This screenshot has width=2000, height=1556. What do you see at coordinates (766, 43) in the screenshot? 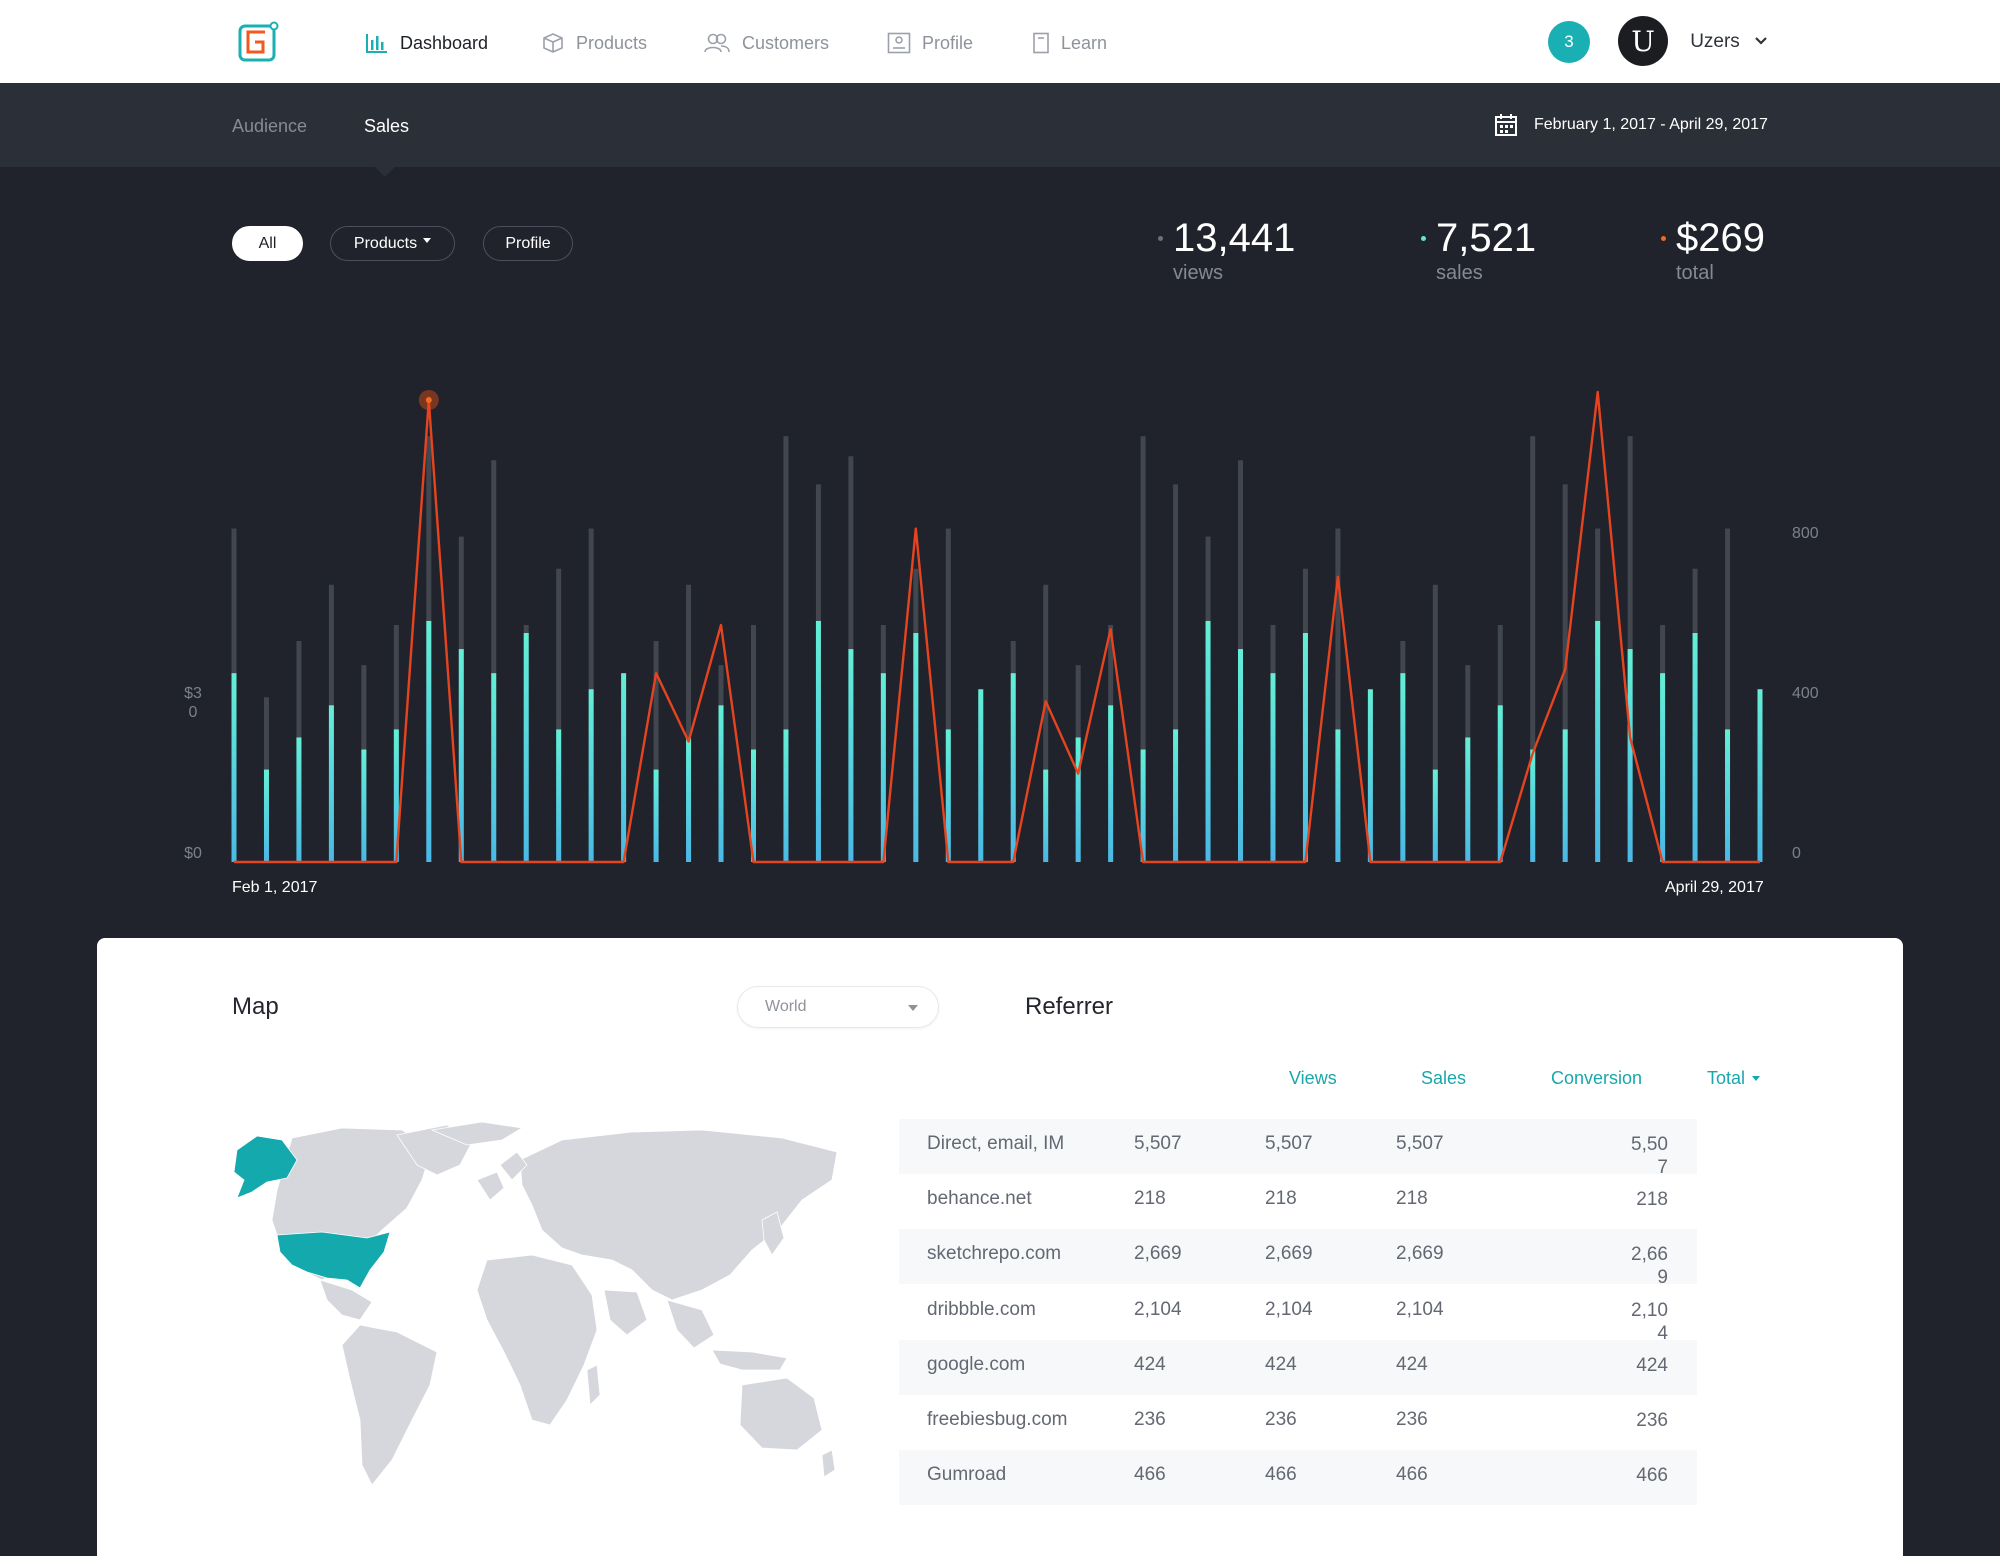
I see `nav-customers: Customers` at bounding box center [766, 43].